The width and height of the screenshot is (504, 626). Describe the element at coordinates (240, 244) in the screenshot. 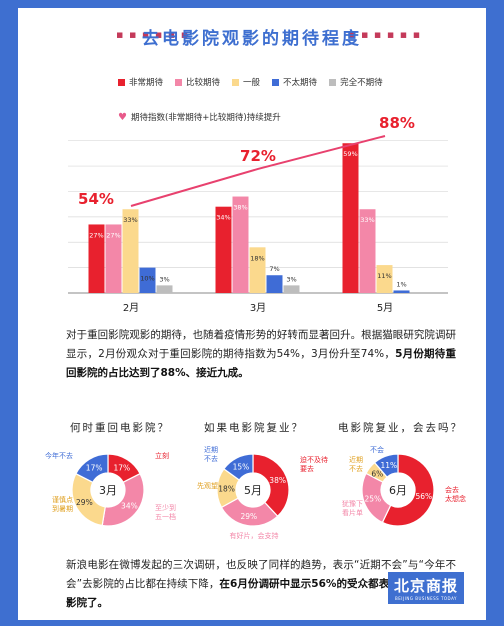

I see `bar-3月-比较期待` at that location.